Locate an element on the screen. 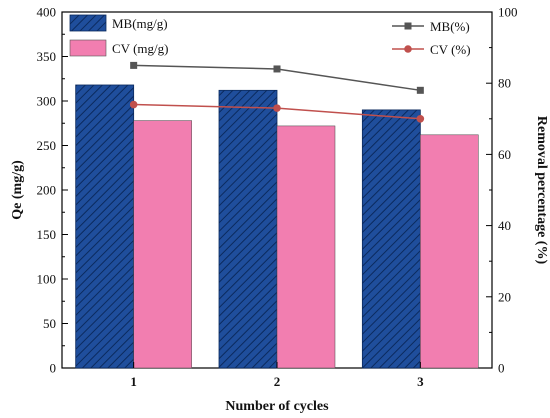 Image resolution: width=550 pixels, height=418 pixels. legend-label-cv-pct: CV (%) is located at coordinates (450, 49).